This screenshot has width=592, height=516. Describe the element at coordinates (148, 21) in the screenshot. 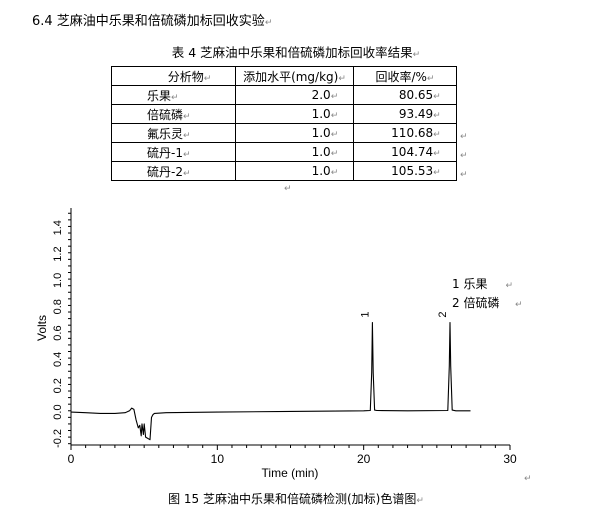

I see `section-heading-text: 6.4 芝麻油中乐果和倍硫磷加标回收实验` at that location.